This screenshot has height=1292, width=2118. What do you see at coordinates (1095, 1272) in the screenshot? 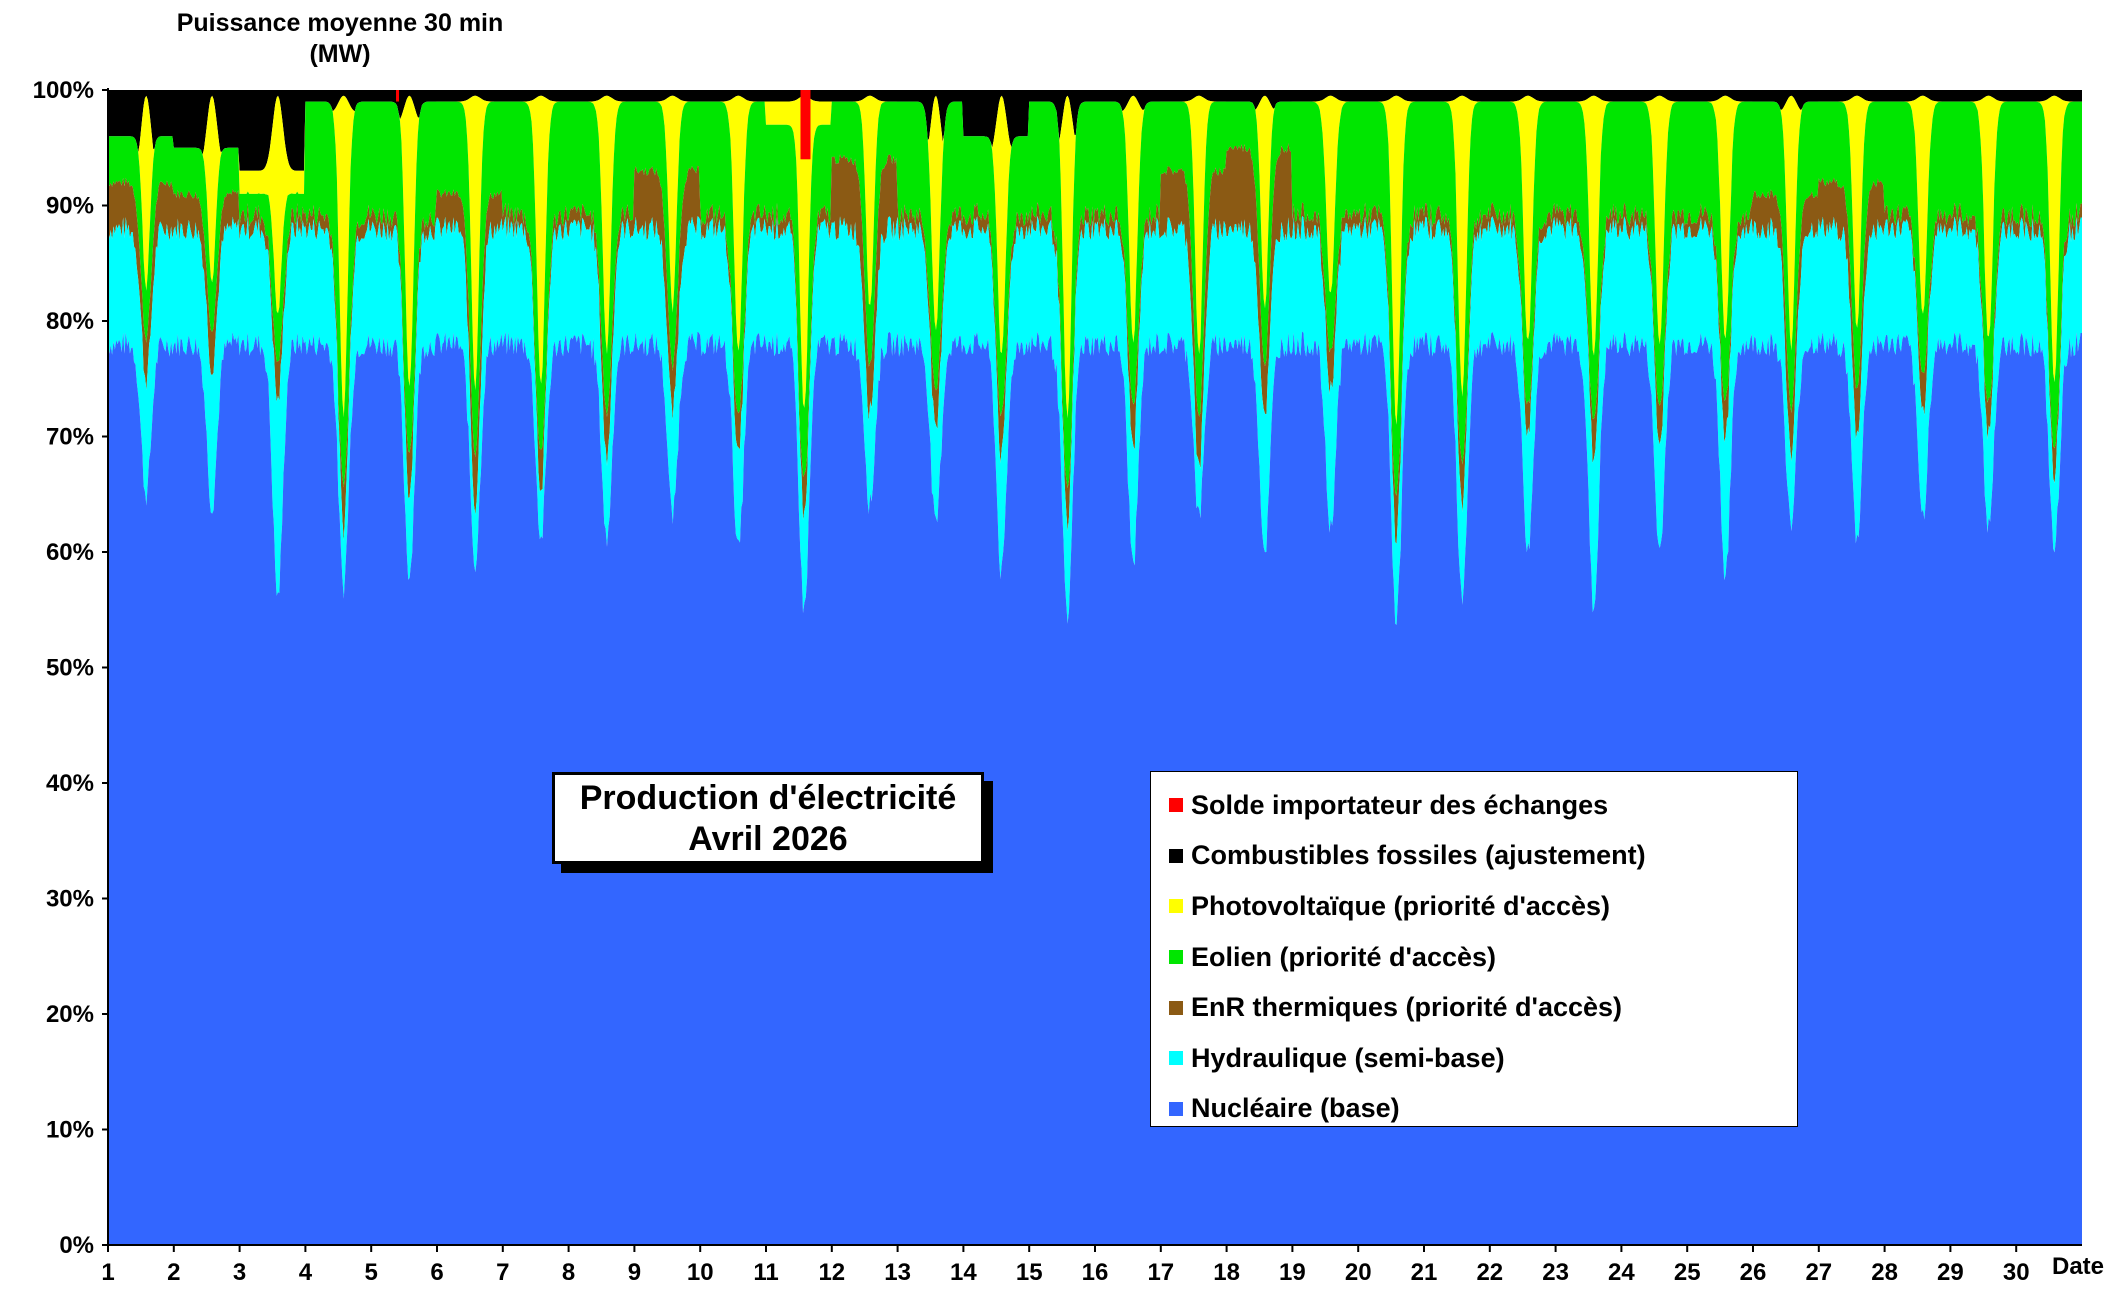
I see `x-tick-label: 16` at bounding box center [1095, 1272].